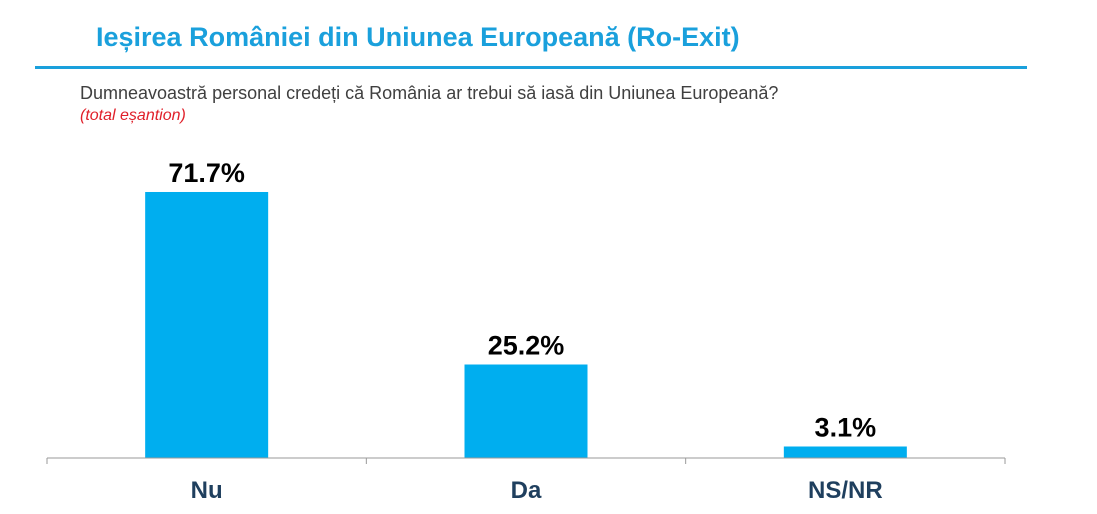  I want to click on data-label: 71.7%, so click(206, 173).